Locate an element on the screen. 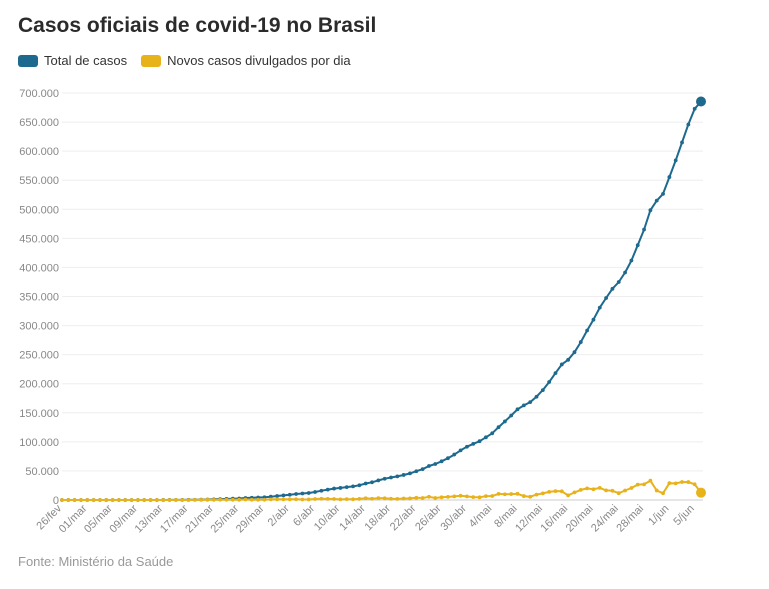 This screenshot has height=589, width=769. legend-item-total: Total de casos is located at coordinates (72, 60).